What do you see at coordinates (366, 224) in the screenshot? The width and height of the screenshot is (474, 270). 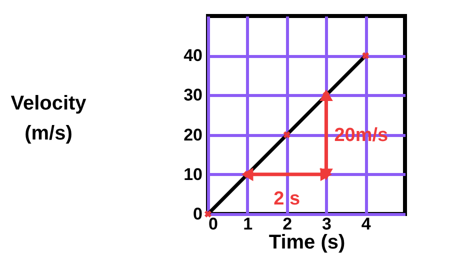 I see `x-tick-label: 4` at bounding box center [366, 224].